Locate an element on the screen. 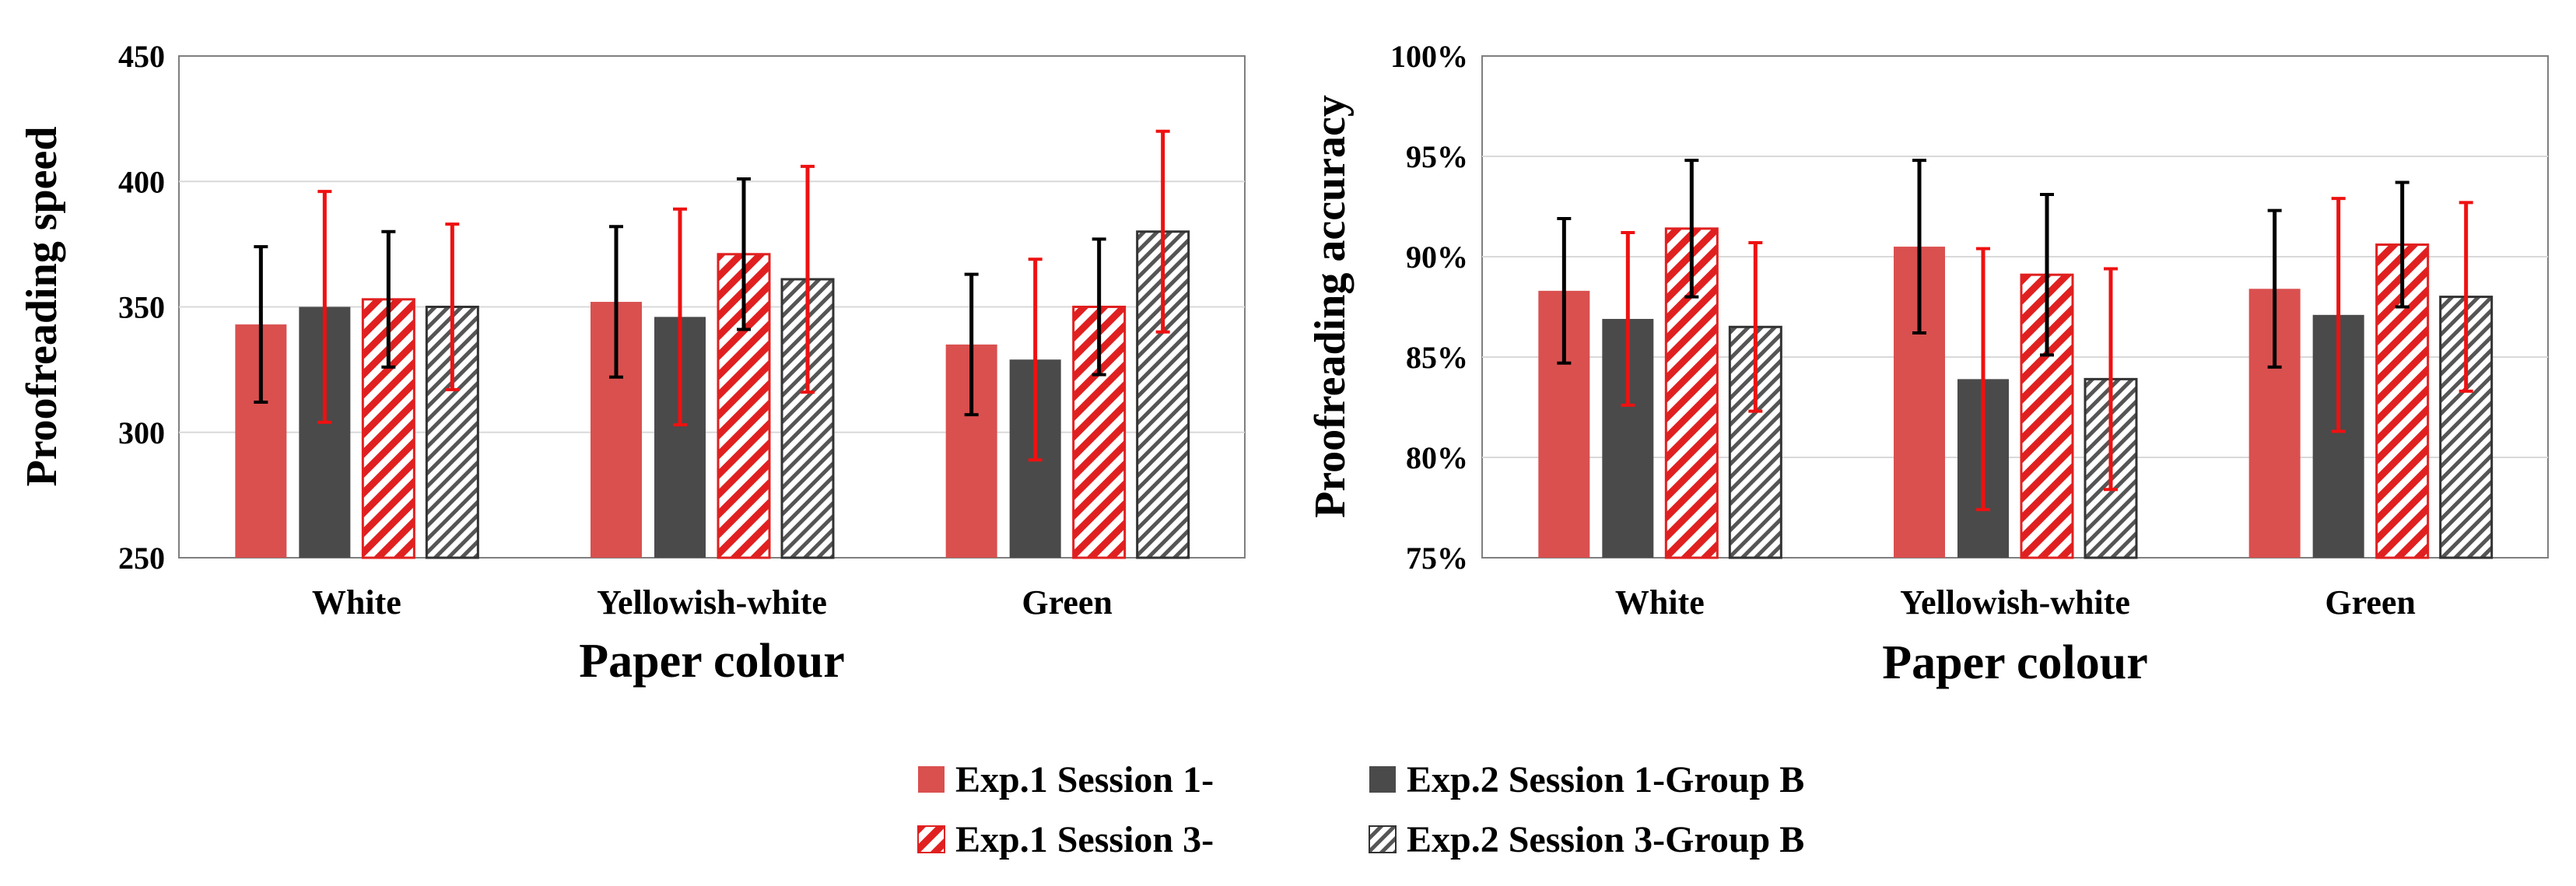 Image resolution: width=2576 pixels, height=886 pixels. accuracy-error-bars is located at coordinates (2015, 336).